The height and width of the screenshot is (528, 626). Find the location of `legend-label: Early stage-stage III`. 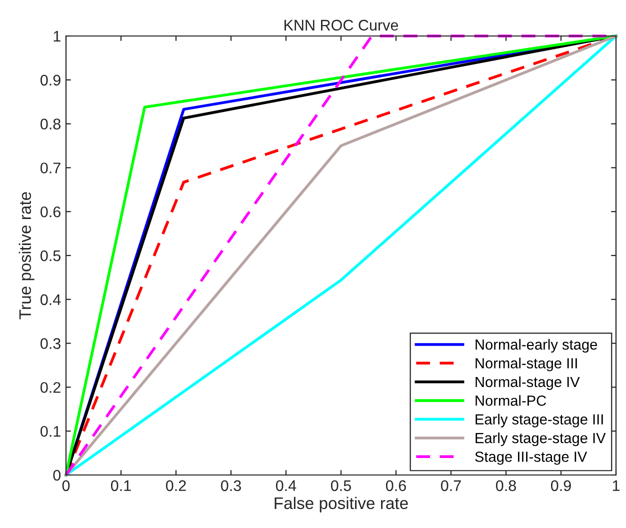

legend-label: Early stage-stage III is located at coordinates (539, 421).